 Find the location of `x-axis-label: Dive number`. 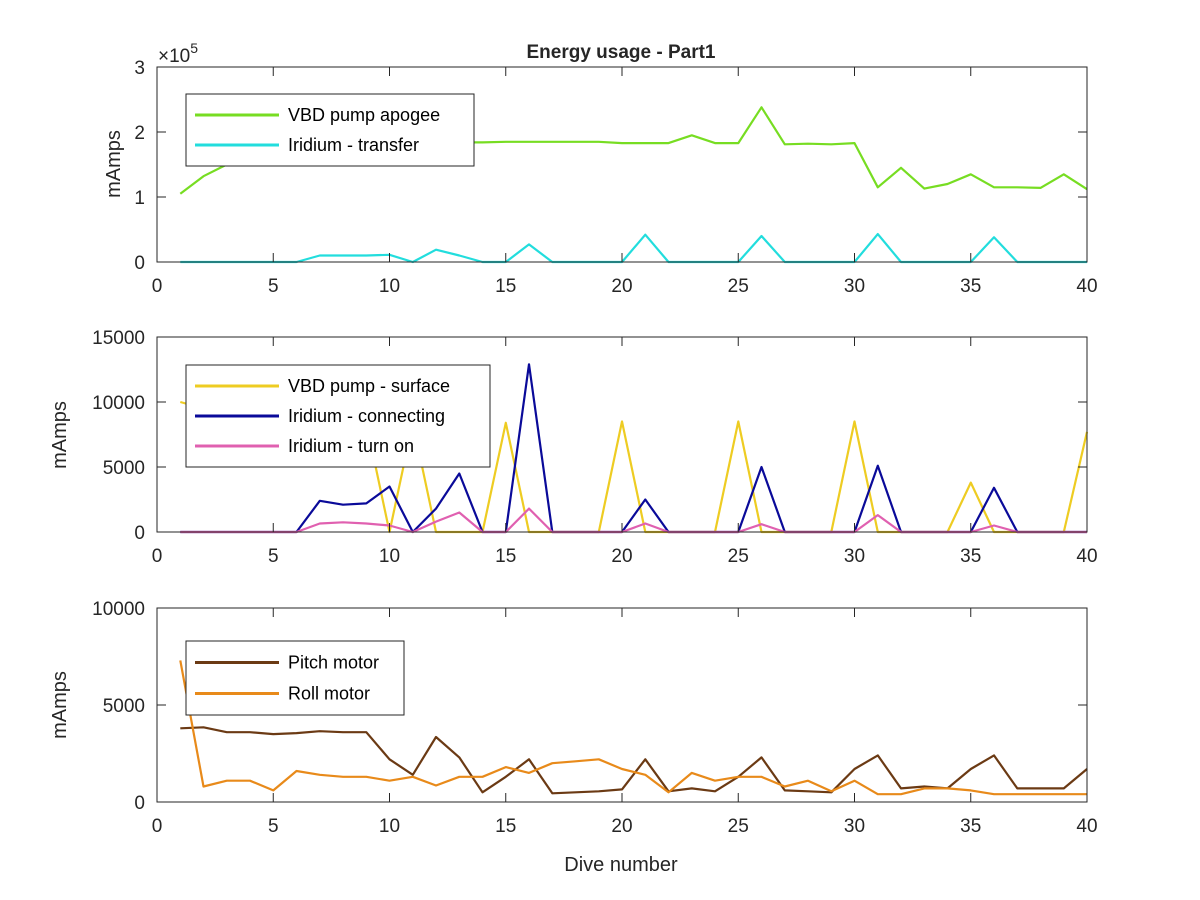

x-axis-label: Dive number is located at coordinates (621, 865).